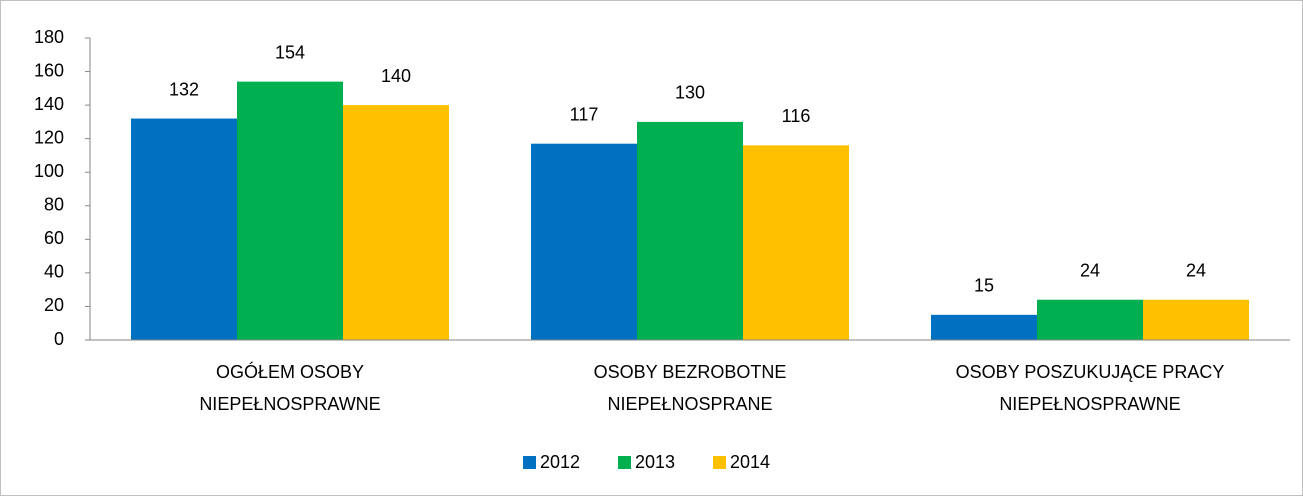  What do you see at coordinates (584, 114) in the screenshot?
I see `data-label: 117` at bounding box center [584, 114].